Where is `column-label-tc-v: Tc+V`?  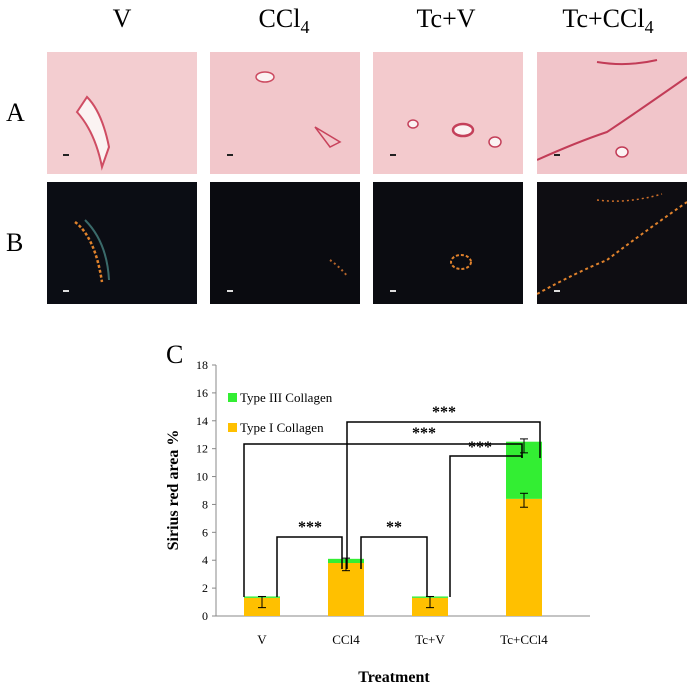 column-label-tc-v: Tc+V is located at coordinates (446, 19).